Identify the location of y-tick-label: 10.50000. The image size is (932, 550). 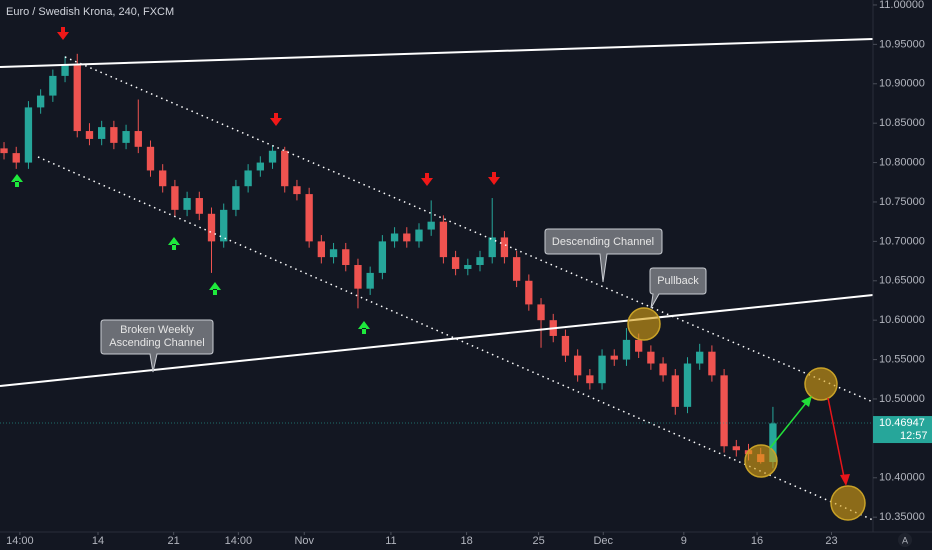
(902, 399).